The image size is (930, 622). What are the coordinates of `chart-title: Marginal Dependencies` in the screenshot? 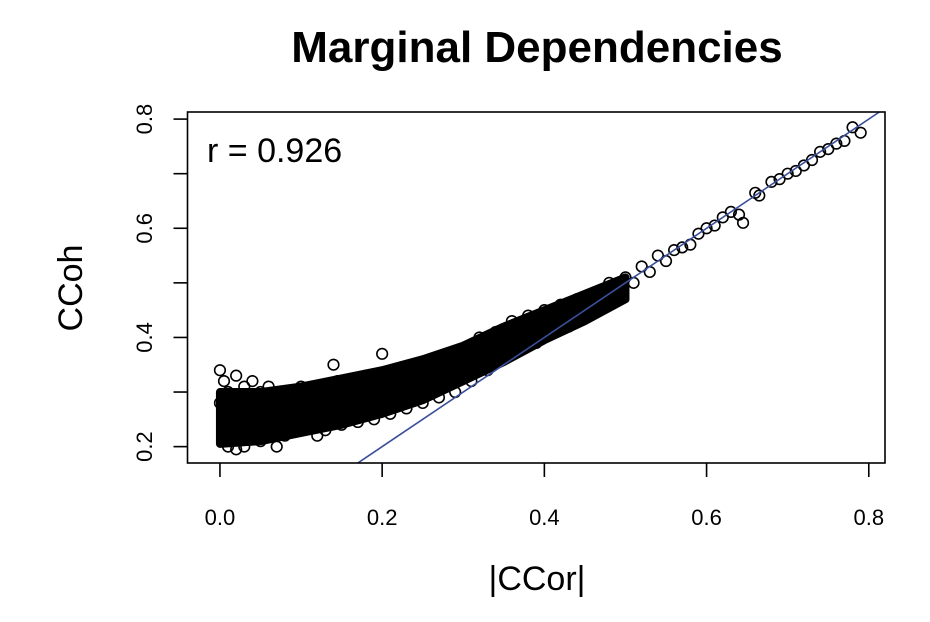 It's located at (536, 47).